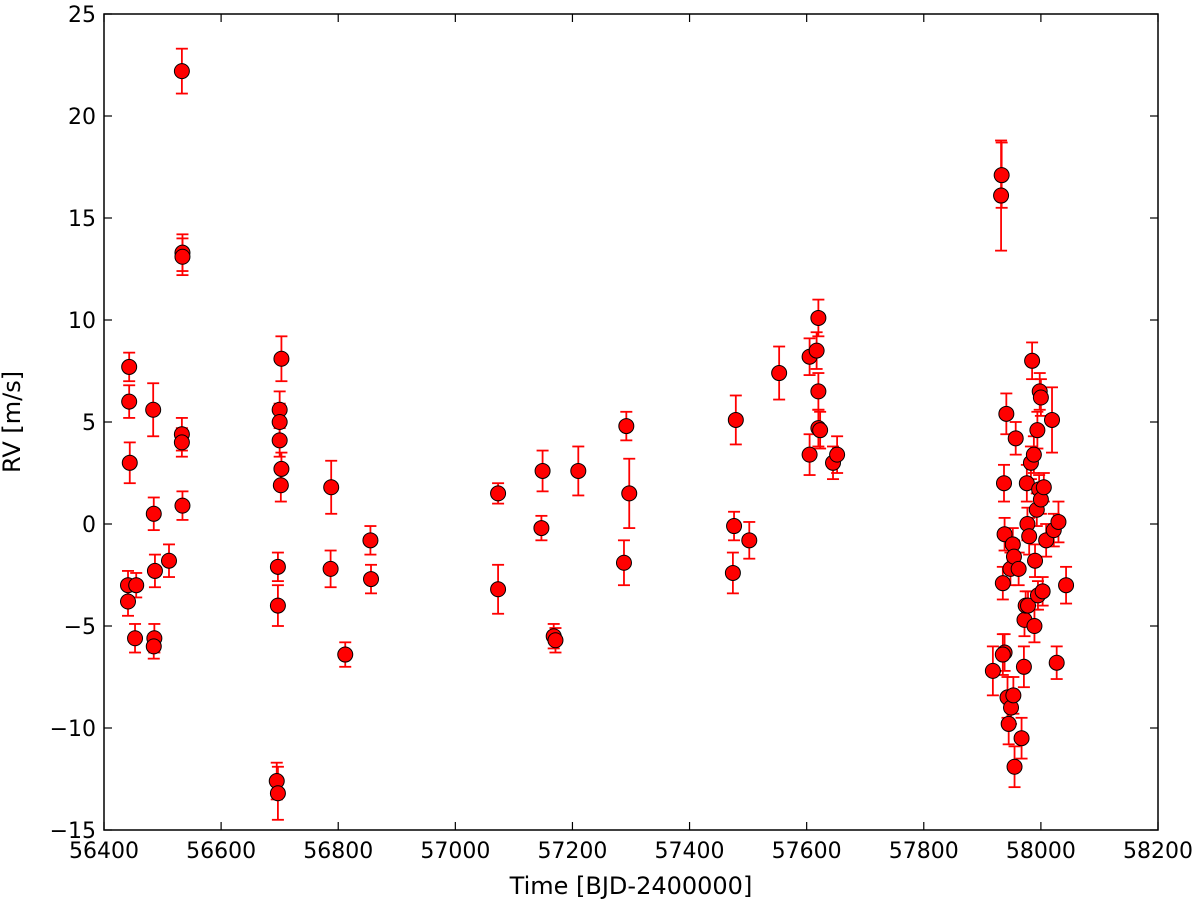 The height and width of the screenshot is (902, 1200). I want to click on y-tick-label: 20, so click(82, 117).